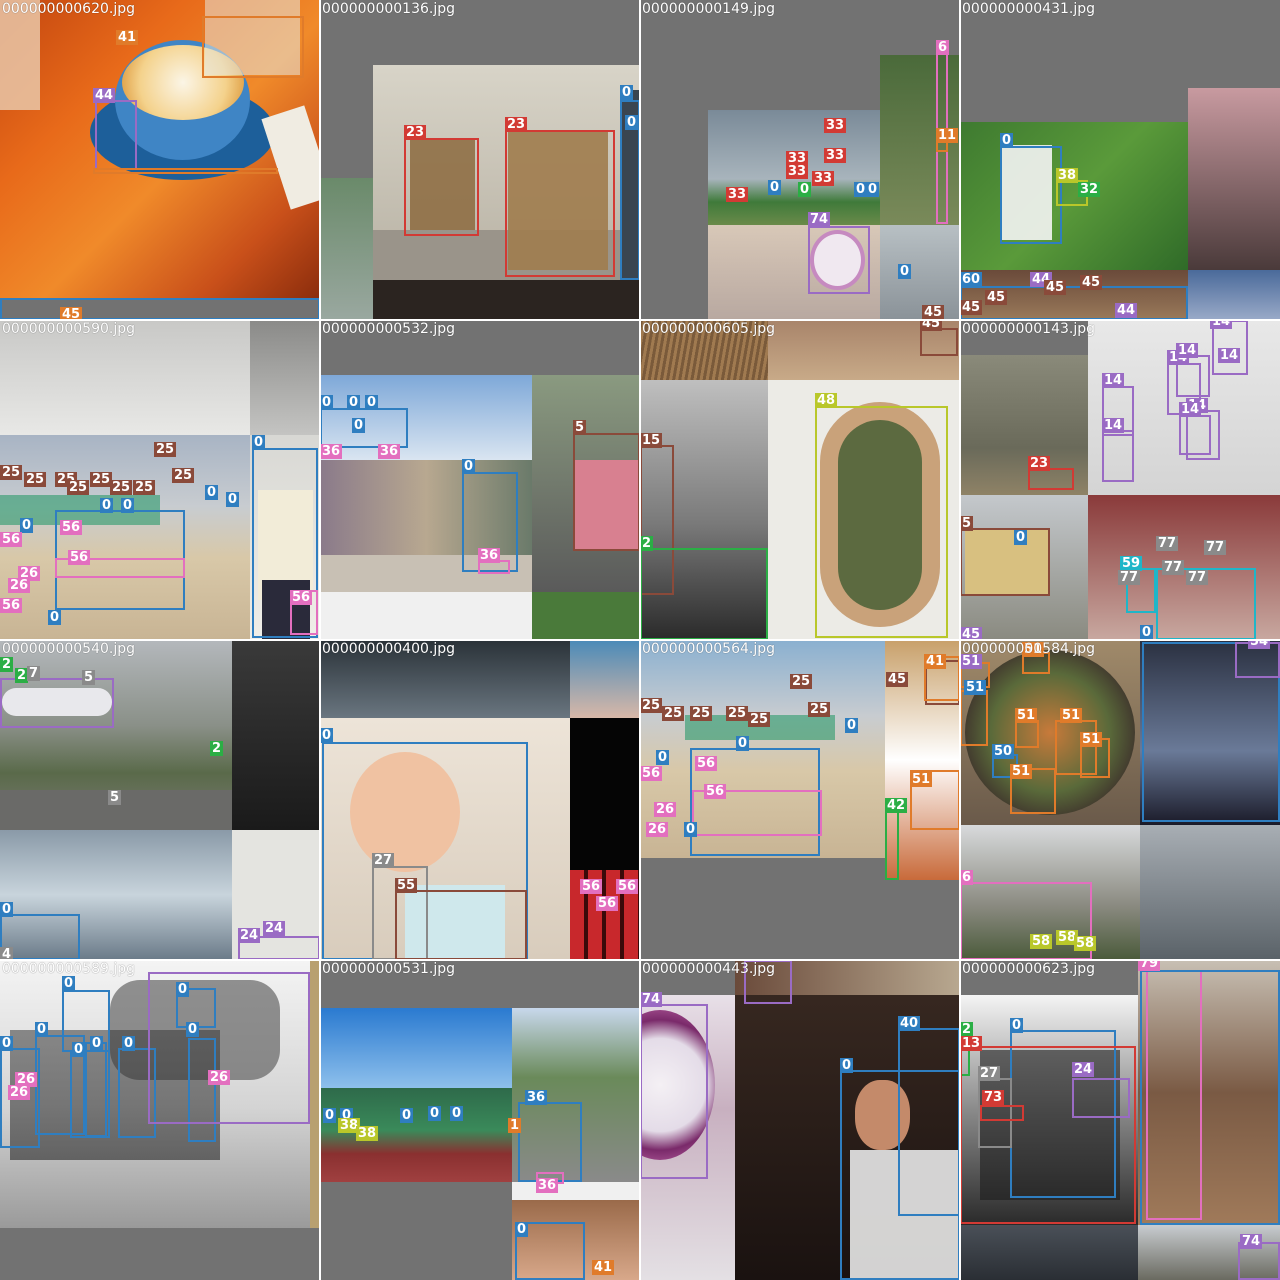  I want to click on bbox-clock, so click(674, 1091).